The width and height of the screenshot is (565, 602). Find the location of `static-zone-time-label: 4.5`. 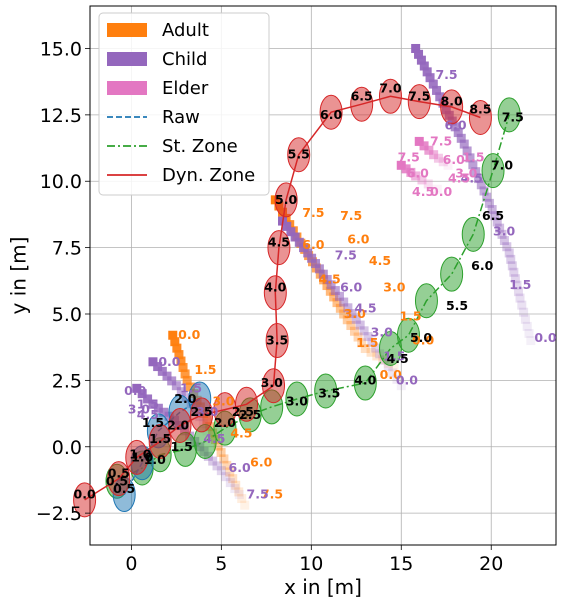

static-zone-time-label: 4.5 is located at coordinates (398, 358).